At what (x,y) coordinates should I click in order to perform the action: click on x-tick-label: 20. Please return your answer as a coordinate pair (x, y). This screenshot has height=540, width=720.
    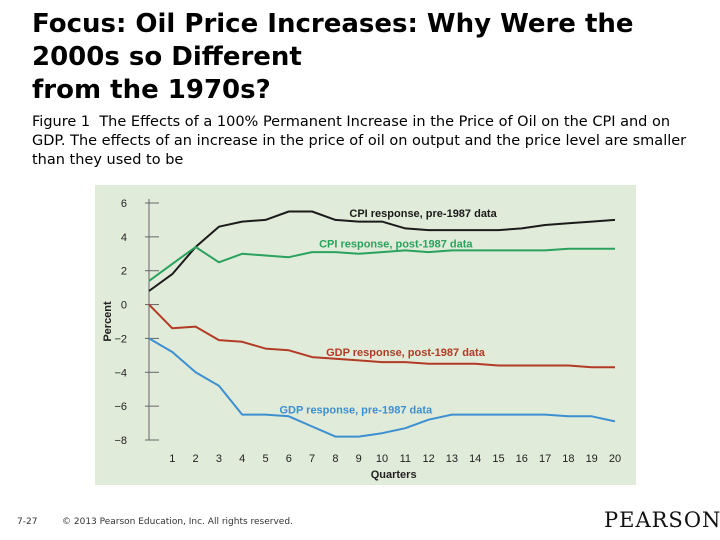
    Looking at the image, I should click on (615, 459).